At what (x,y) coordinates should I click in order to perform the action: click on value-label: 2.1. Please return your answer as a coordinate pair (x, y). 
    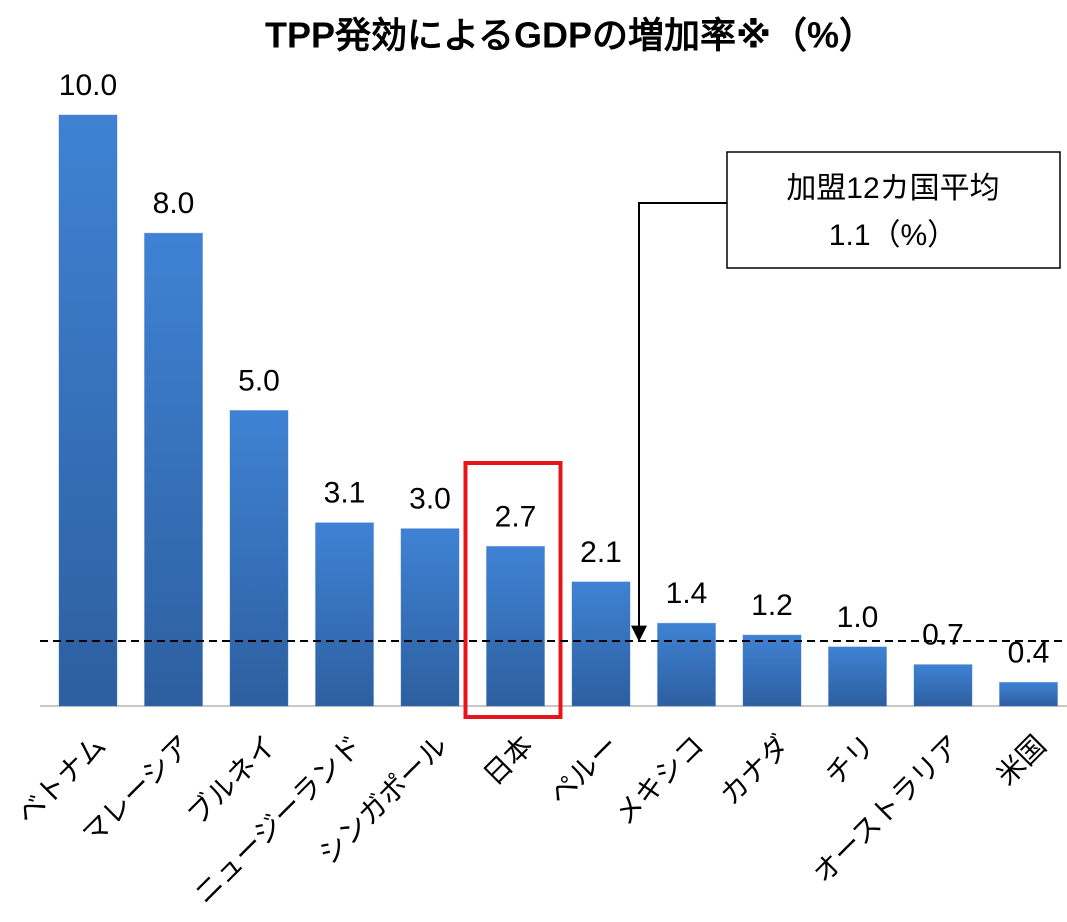
    Looking at the image, I should click on (601, 552).